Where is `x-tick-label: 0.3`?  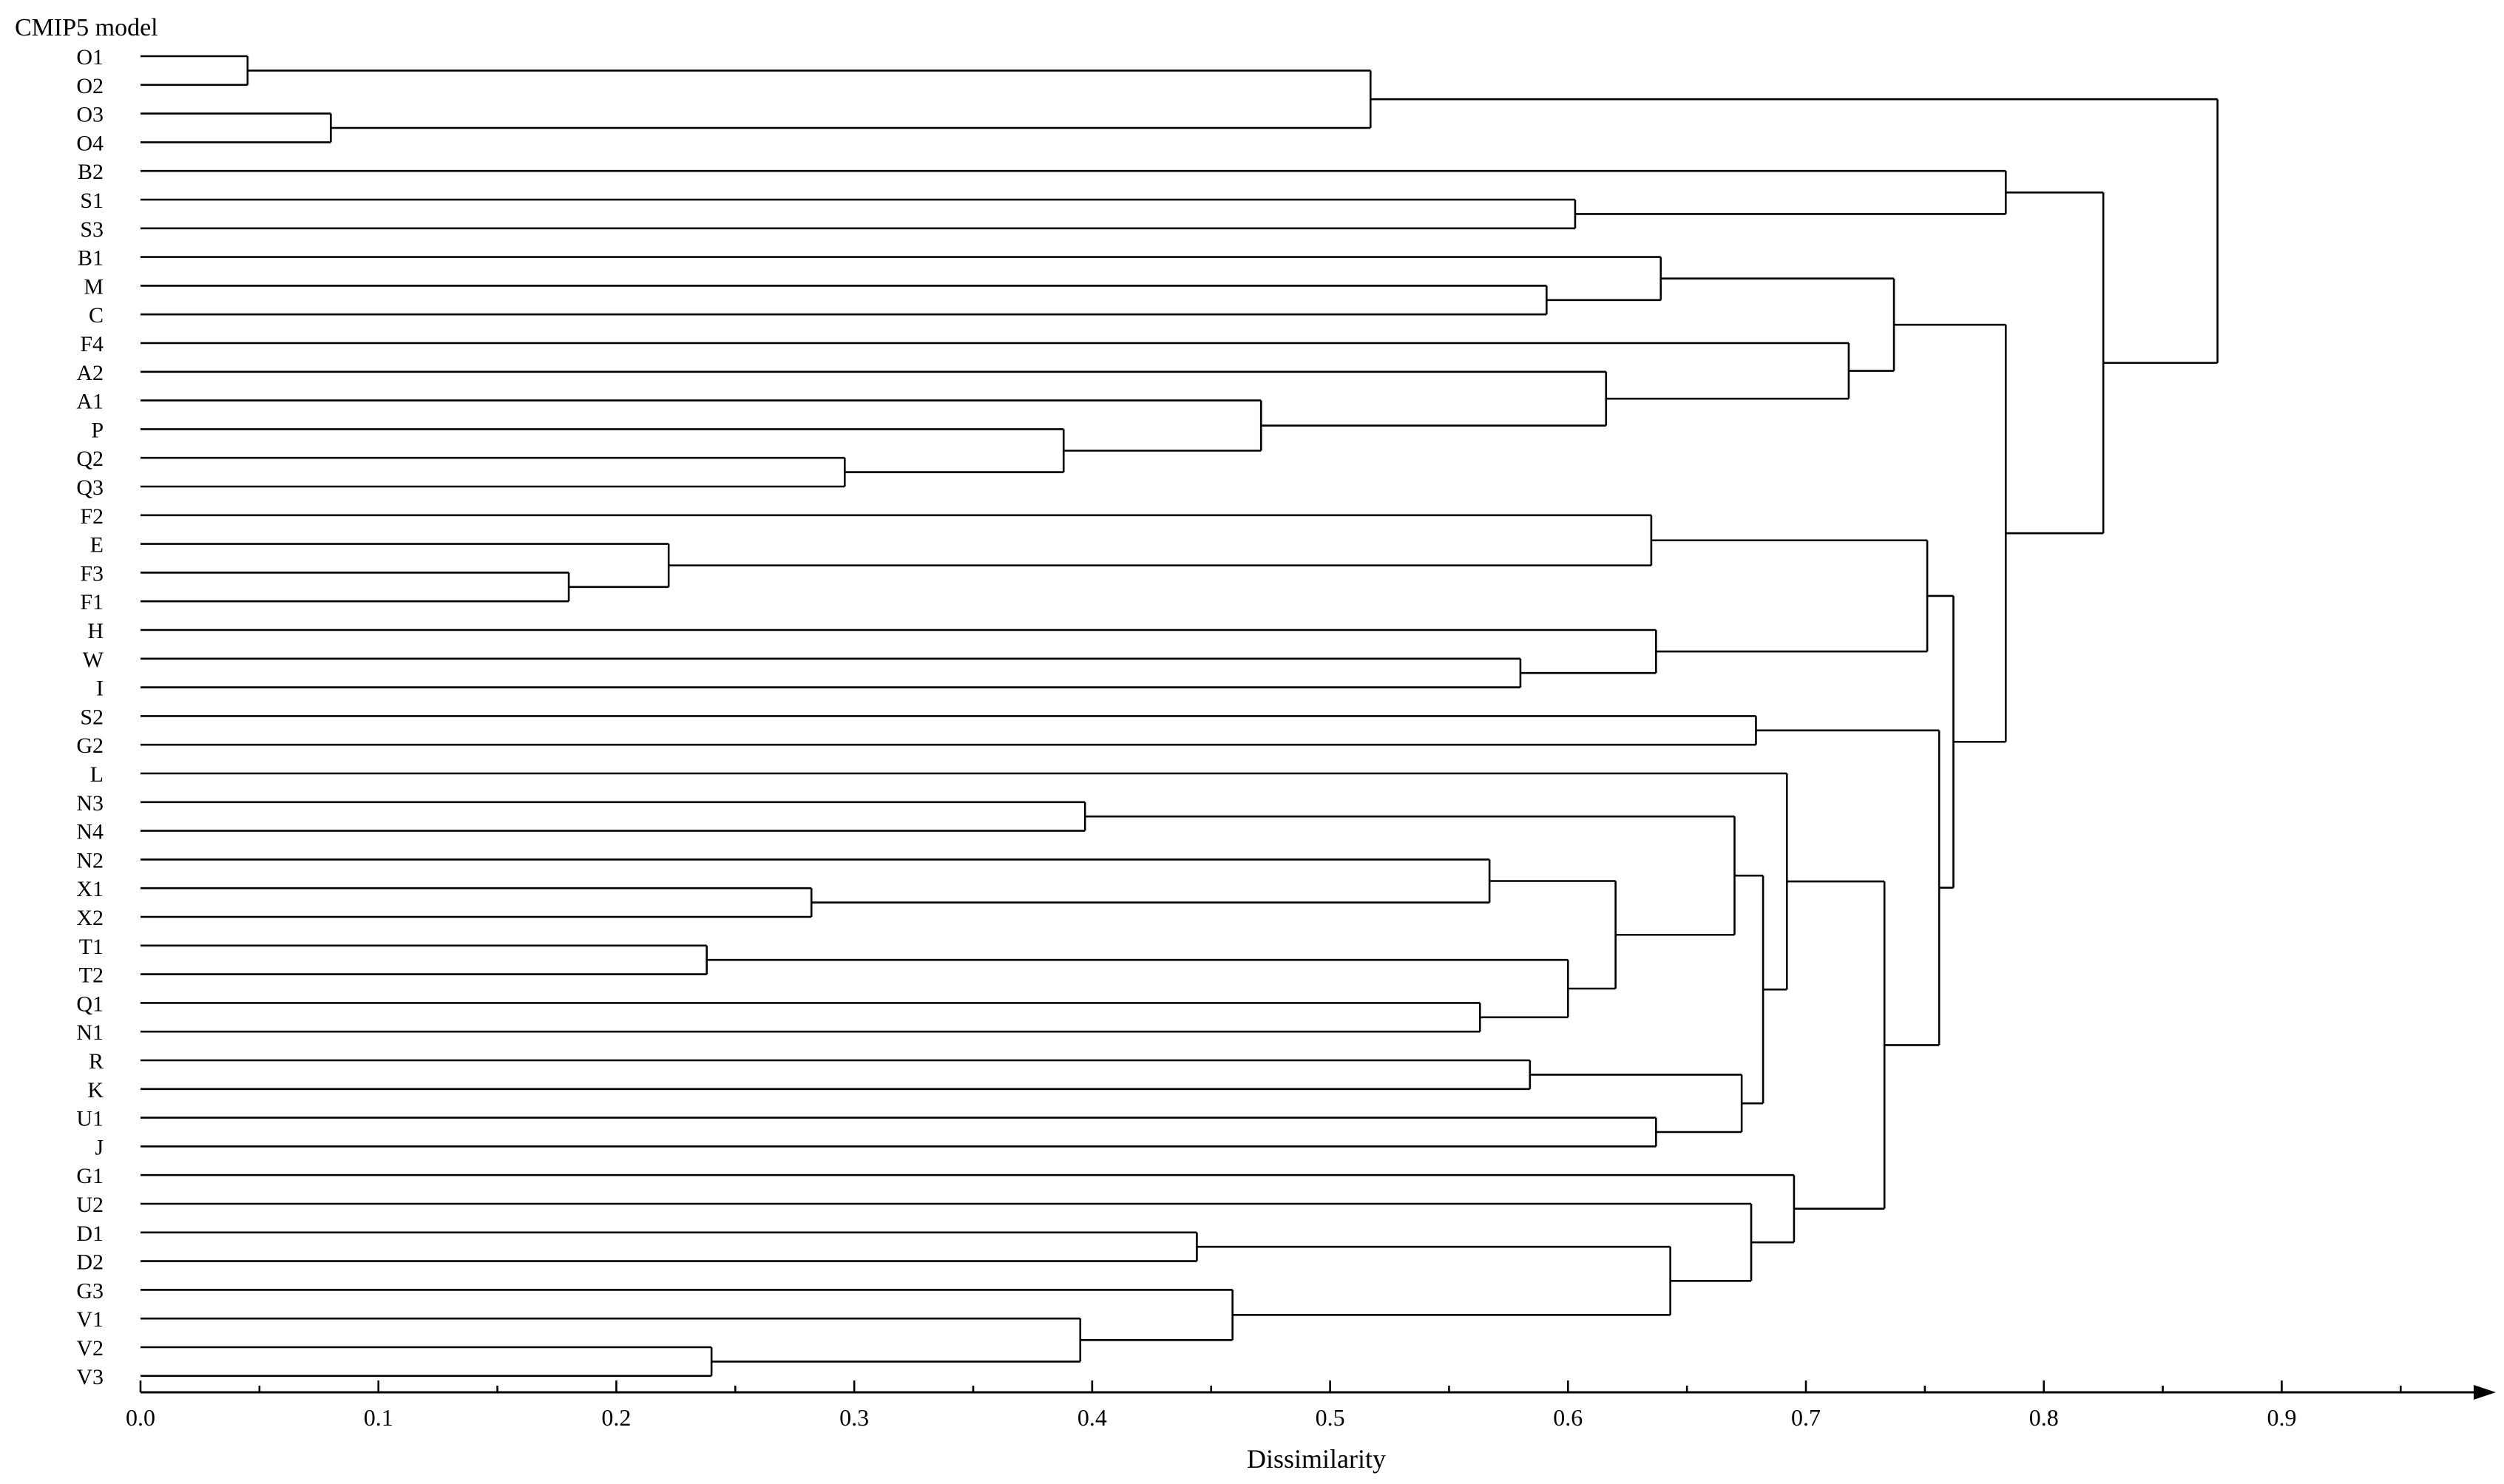
x-tick-label: 0.3 is located at coordinates (854, 1417).